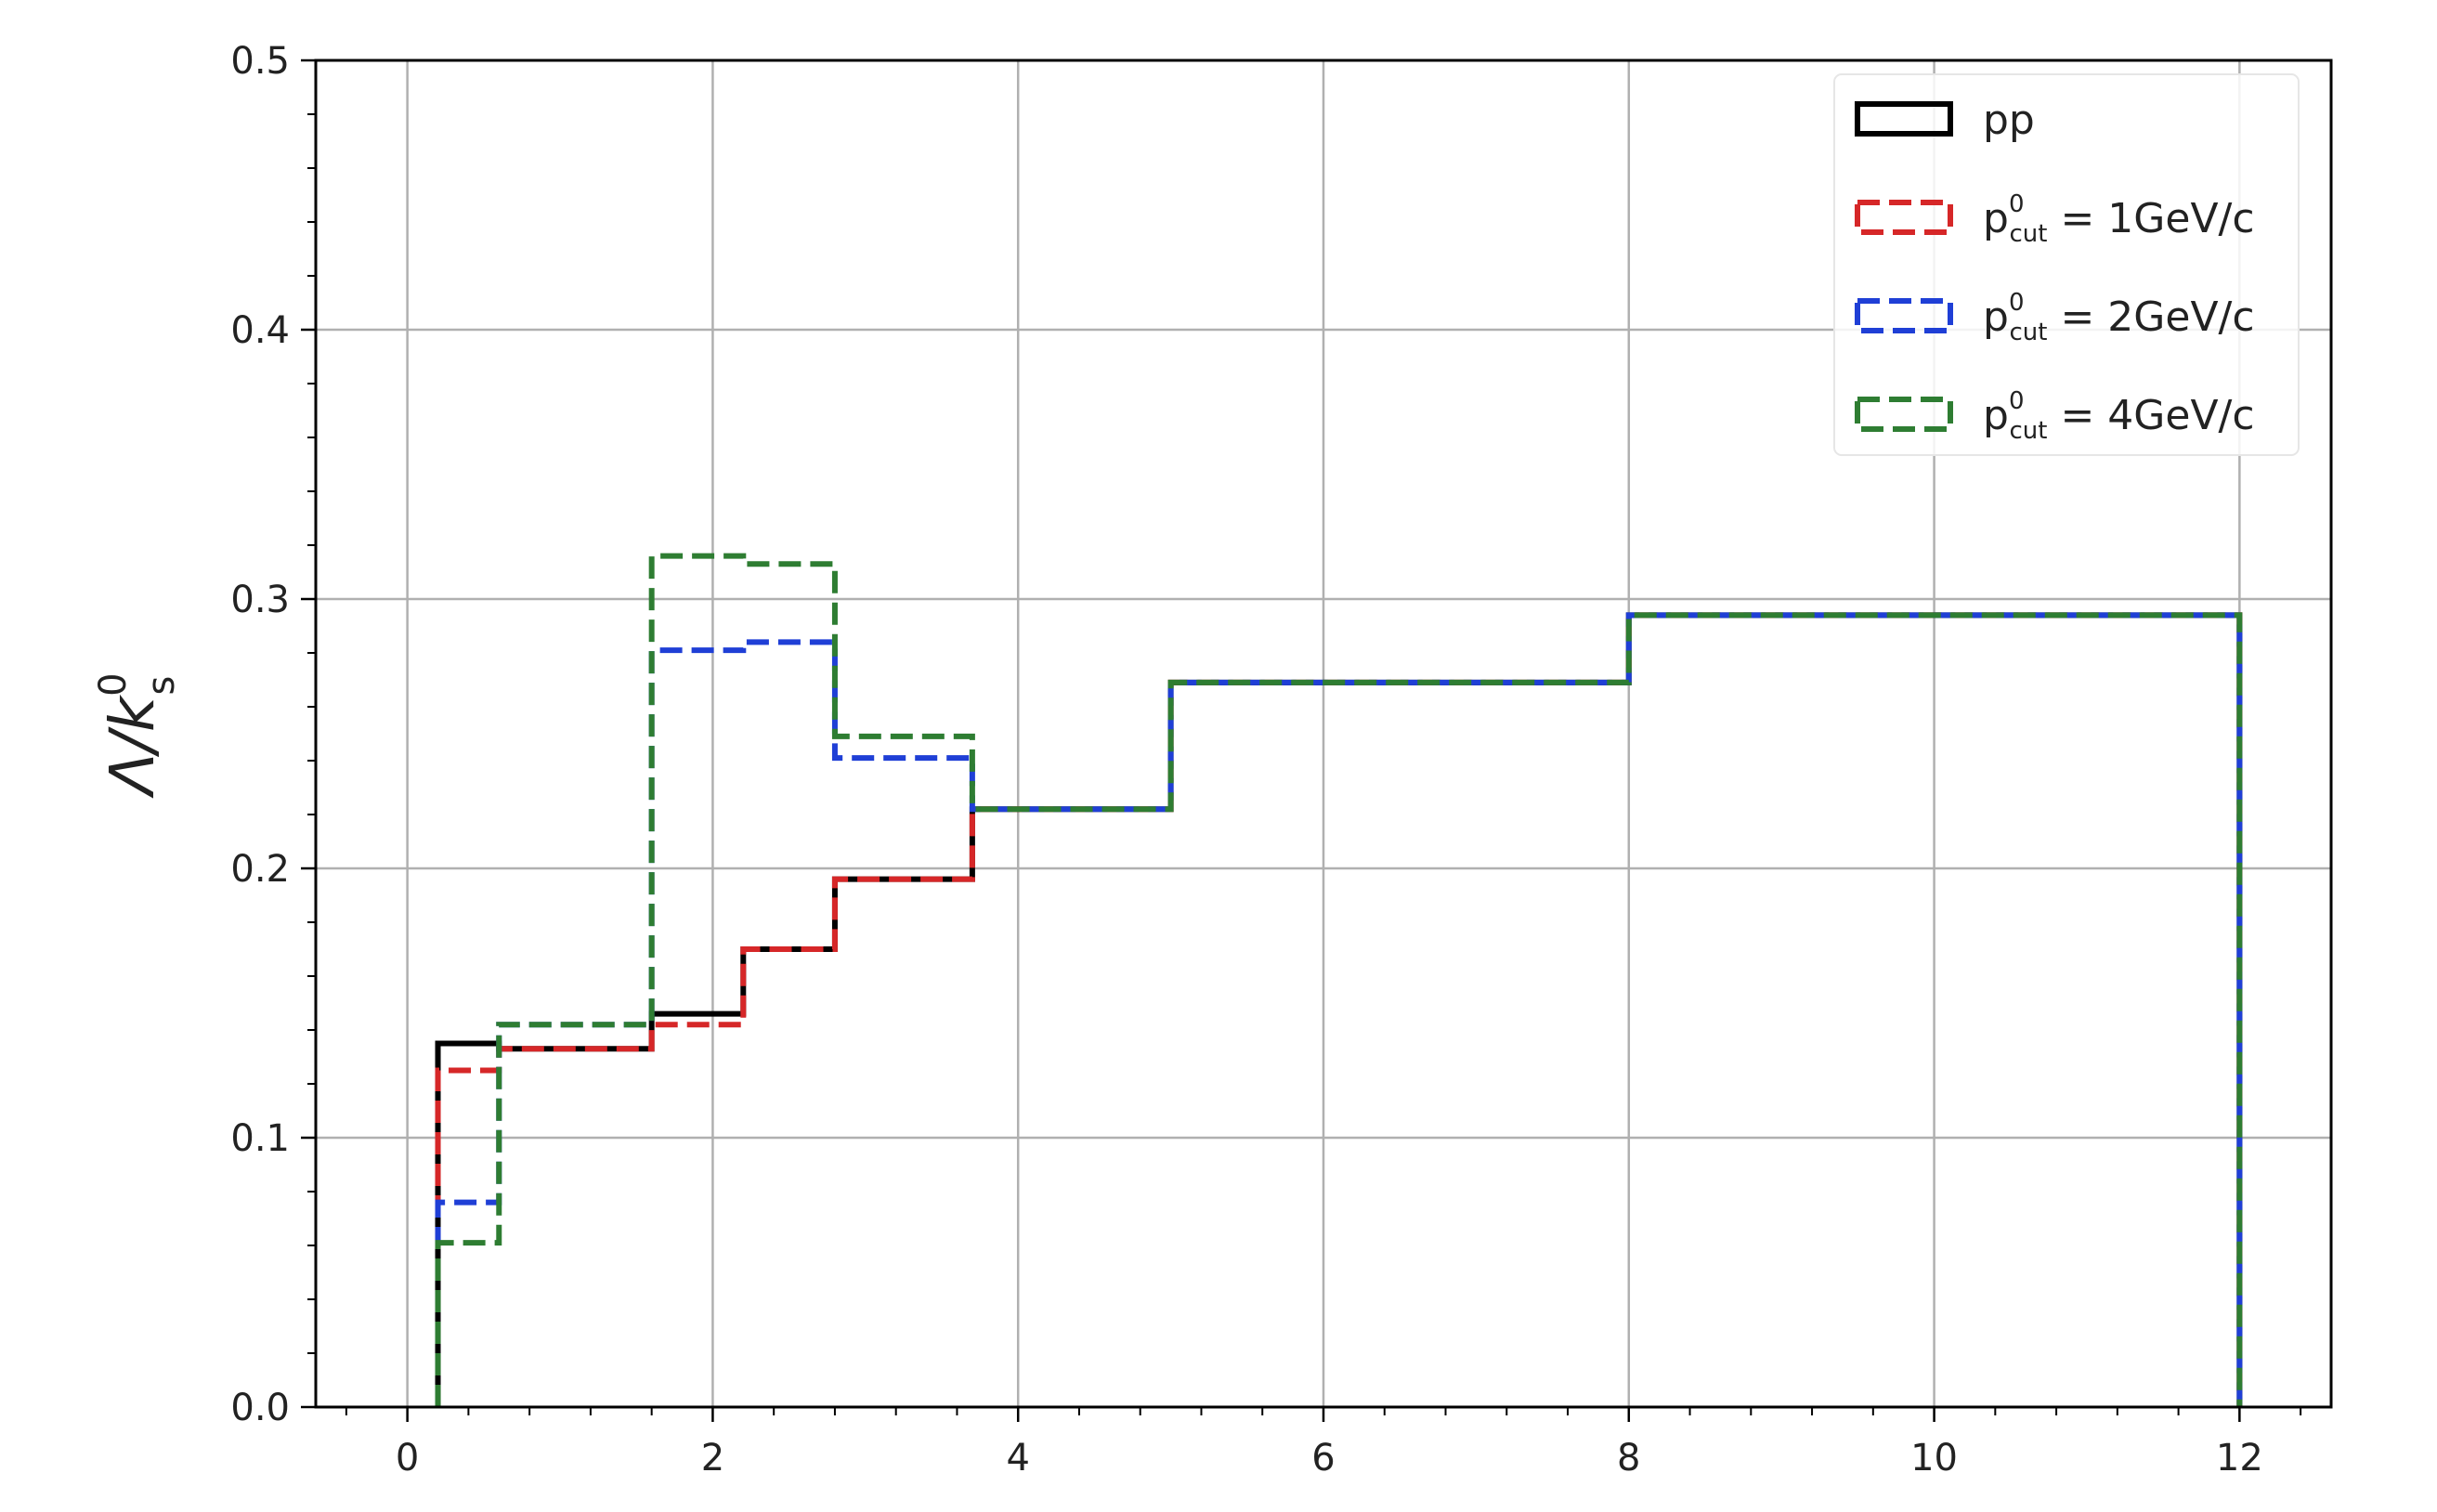  Describe the element at coordinates (2119, 416) in the screenshot. I see `legend-label-3: p0 cut = 4GeV/c` at that location.